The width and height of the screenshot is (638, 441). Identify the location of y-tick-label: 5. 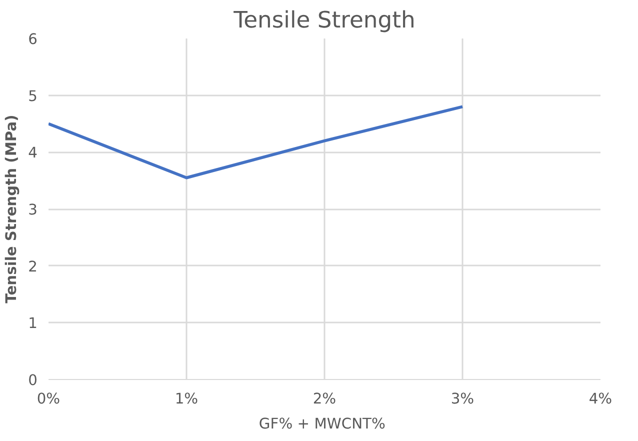
(33, 96).